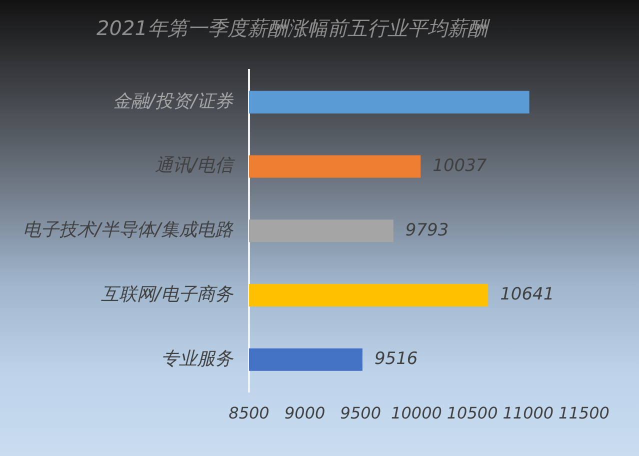 This screenshot has height=456, width=639. What do you see at coordinates (472, 413) in the screenshot?
I see `x-tick-label: 10500` at bounding box center [472, 413].